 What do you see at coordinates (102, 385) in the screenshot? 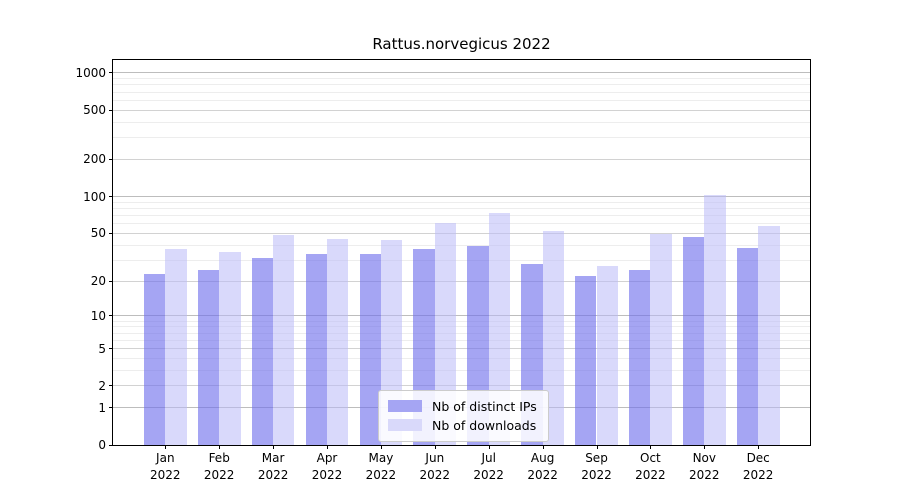
I see `y-tick-label: 2` at bounding box center [102, 385].